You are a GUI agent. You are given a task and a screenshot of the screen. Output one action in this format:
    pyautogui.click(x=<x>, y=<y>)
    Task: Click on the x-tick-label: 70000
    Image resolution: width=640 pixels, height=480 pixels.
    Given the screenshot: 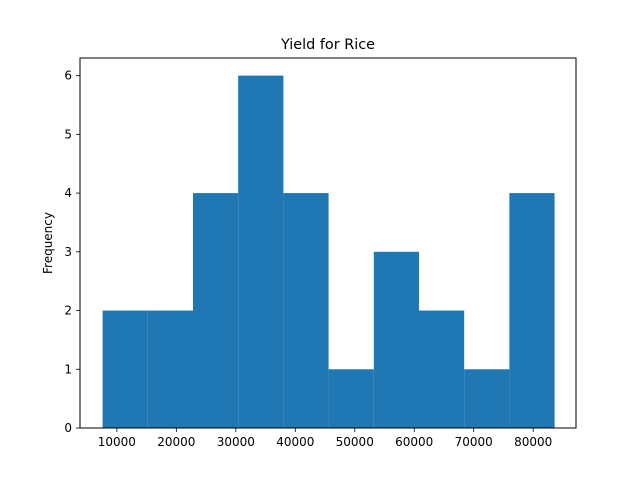 What is the action you would take?
    pyautogui.click(x=474, y=442)
    